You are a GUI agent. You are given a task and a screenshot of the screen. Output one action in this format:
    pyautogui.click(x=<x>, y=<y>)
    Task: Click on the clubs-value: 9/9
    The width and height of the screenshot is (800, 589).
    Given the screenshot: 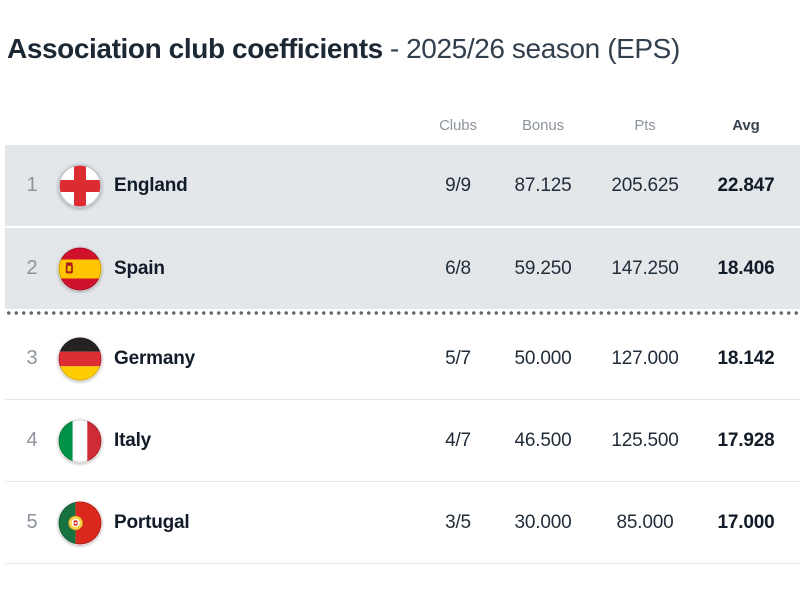 What is the action you would take?
    pyautogui.click(x=458, y=185)
    